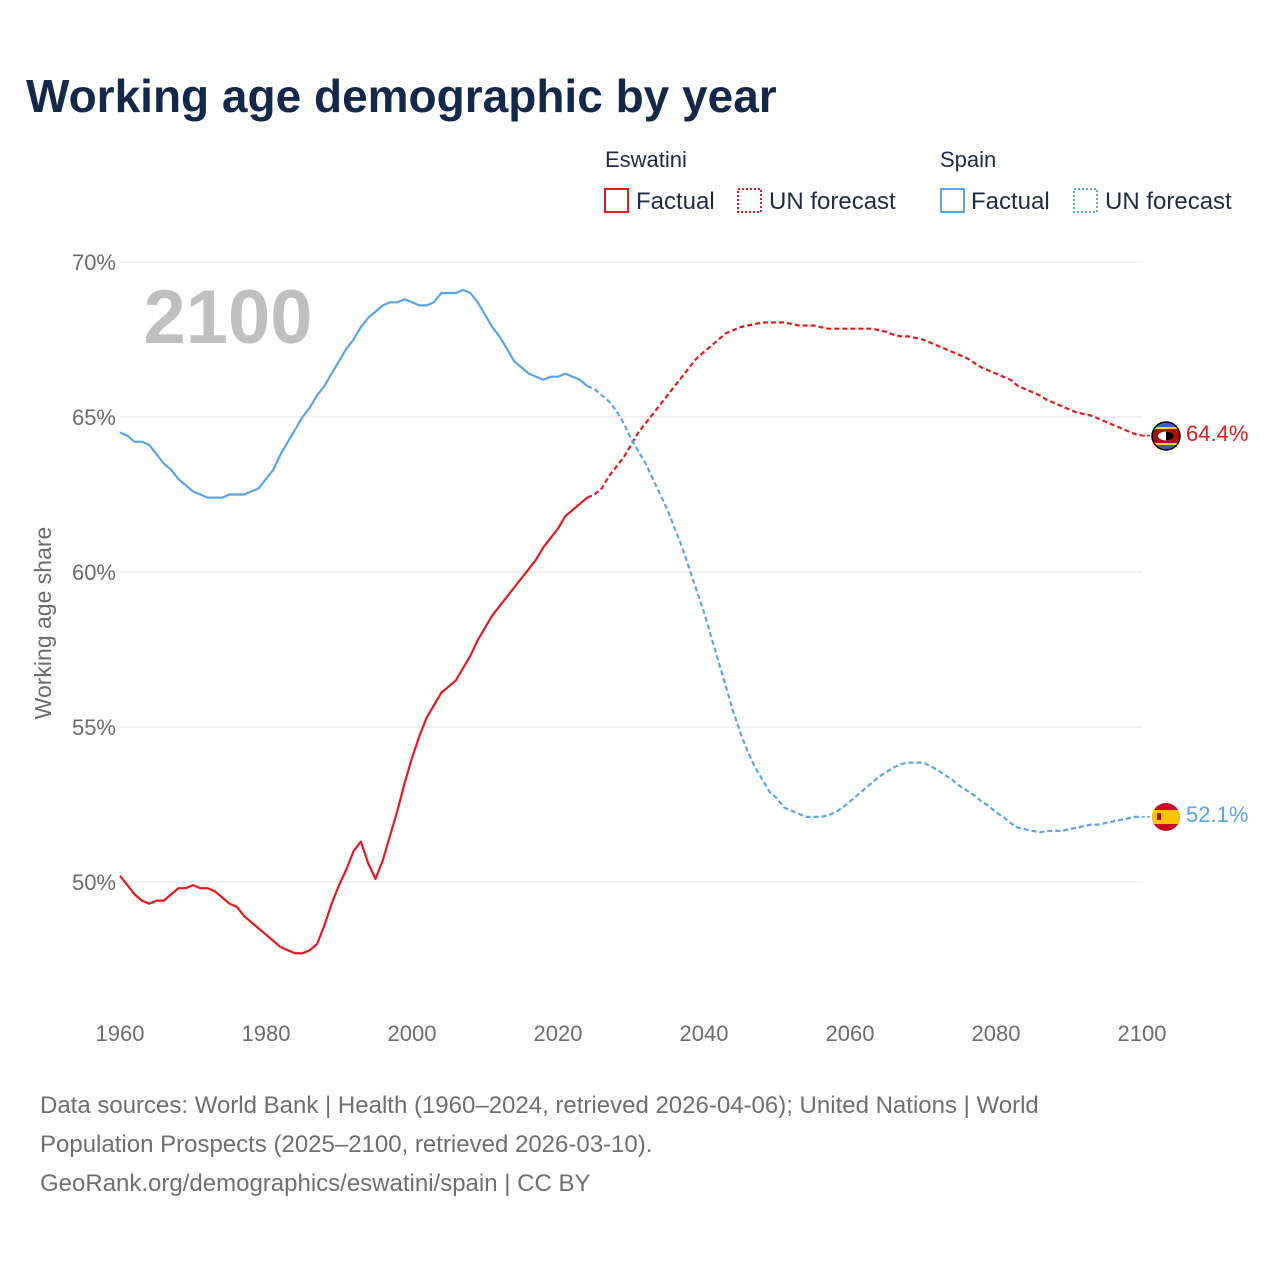 Image resolution: width=1280 pixels, height=1280 pixels. What do you see at coordinates (850, 1033) in the screenshot?
I see `x-tick-label: 2060` at bounding box center [850, 1033].